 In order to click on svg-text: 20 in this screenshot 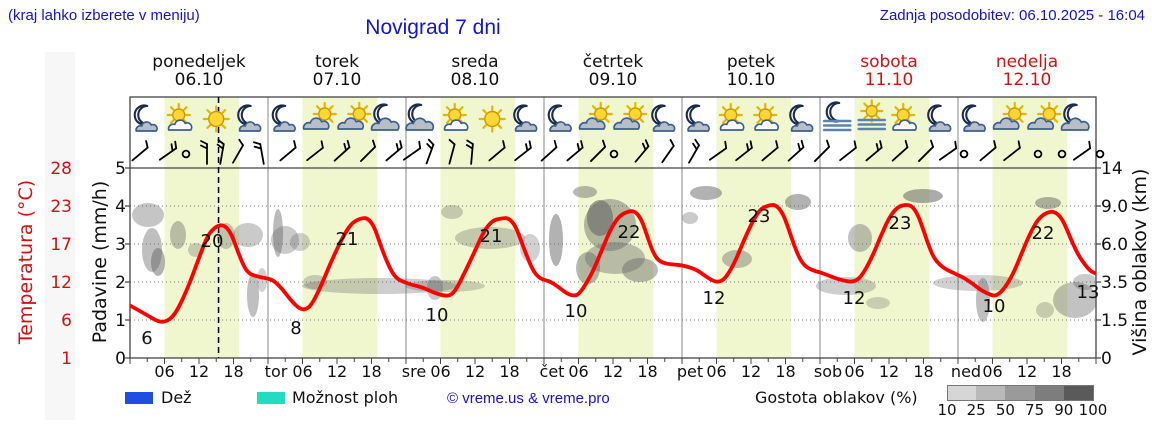, I will do `click(212, 241)`.